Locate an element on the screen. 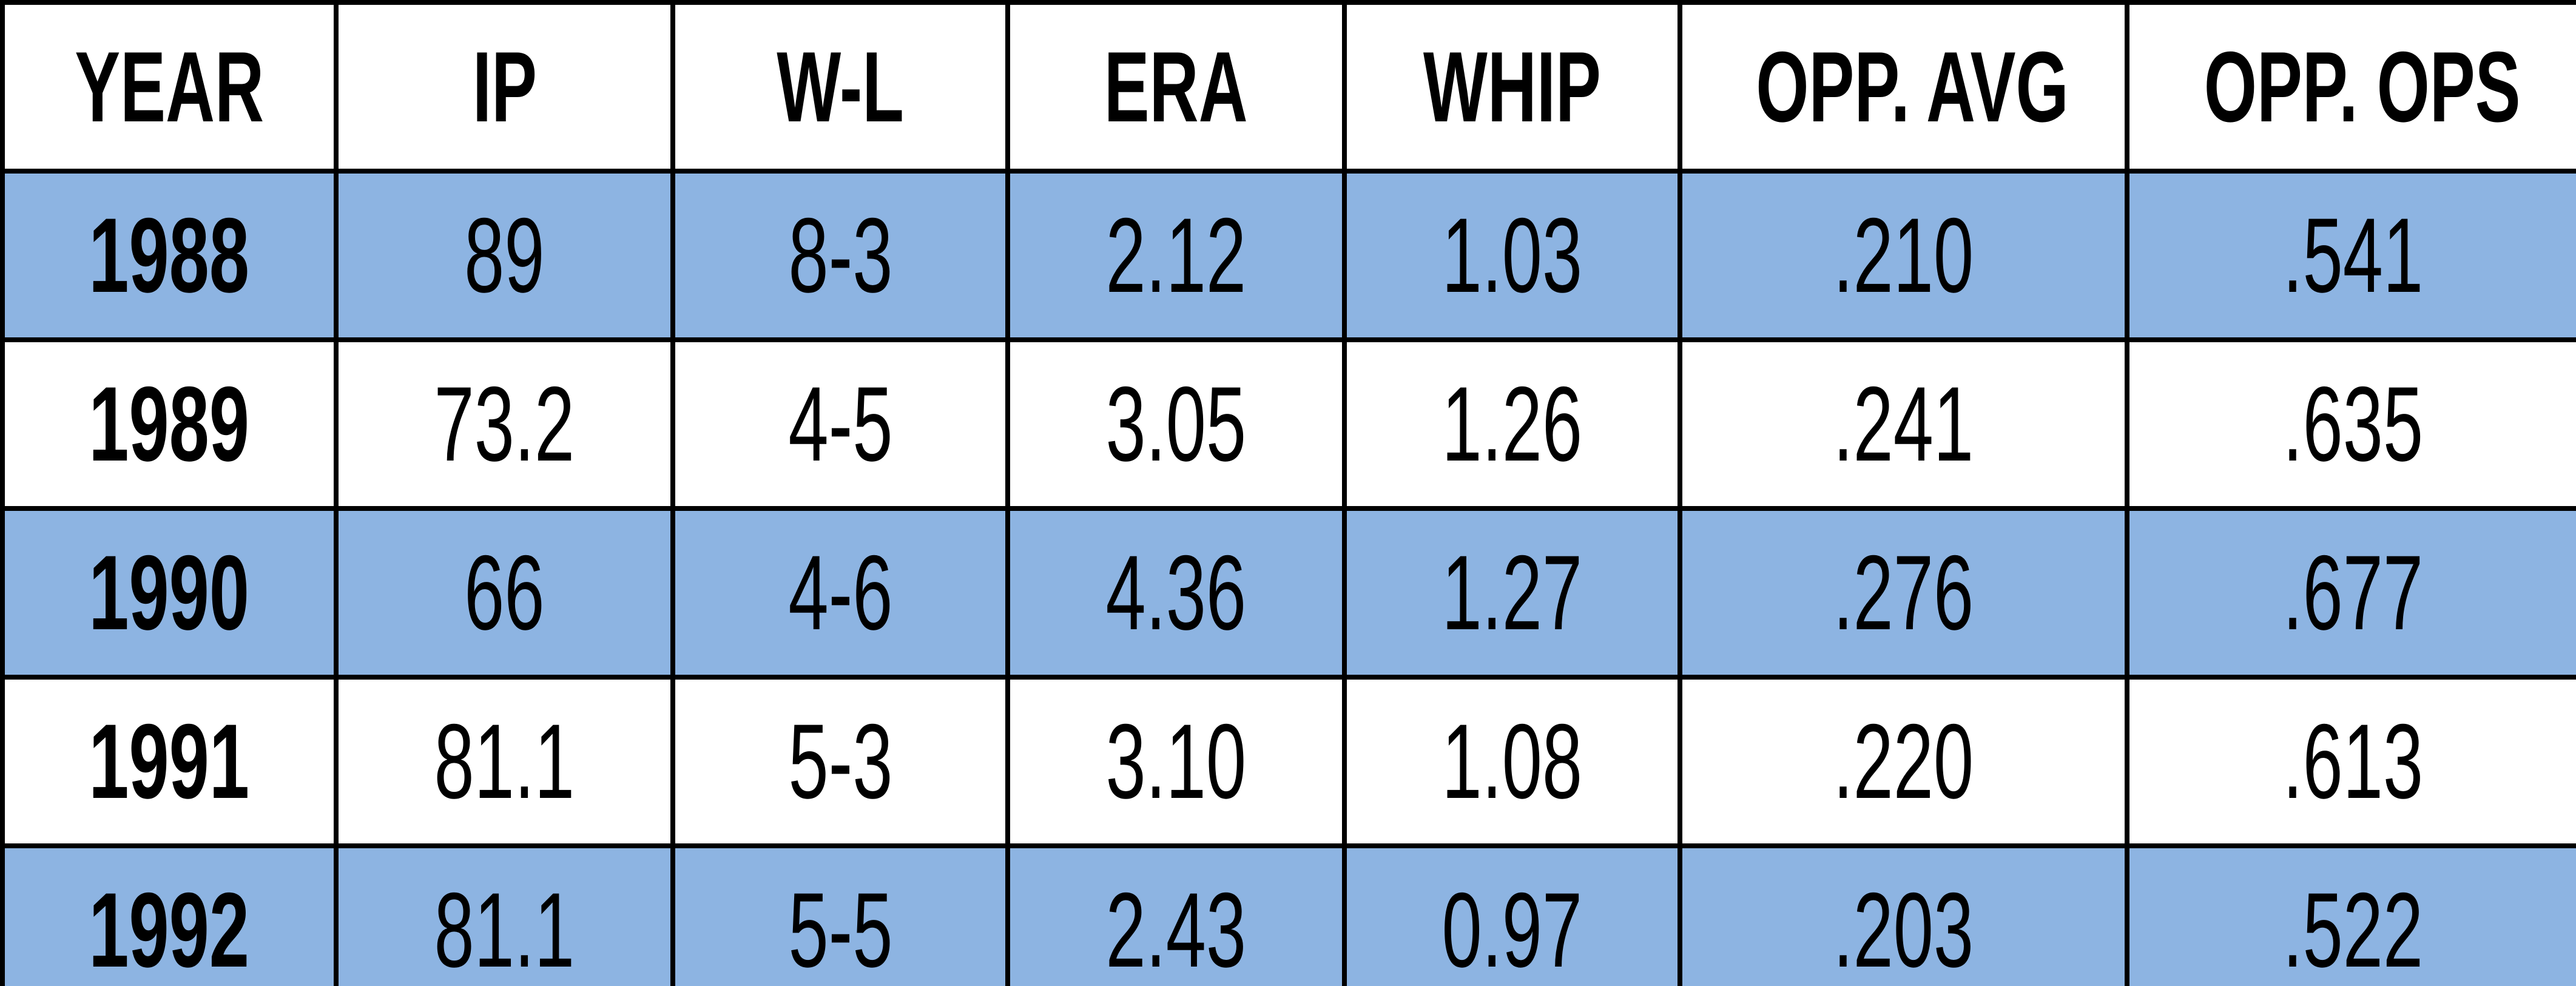 The width and height of the screenshot is (2576, 986). stat-cell: 1.27 is located at coordinates (1512, 593).